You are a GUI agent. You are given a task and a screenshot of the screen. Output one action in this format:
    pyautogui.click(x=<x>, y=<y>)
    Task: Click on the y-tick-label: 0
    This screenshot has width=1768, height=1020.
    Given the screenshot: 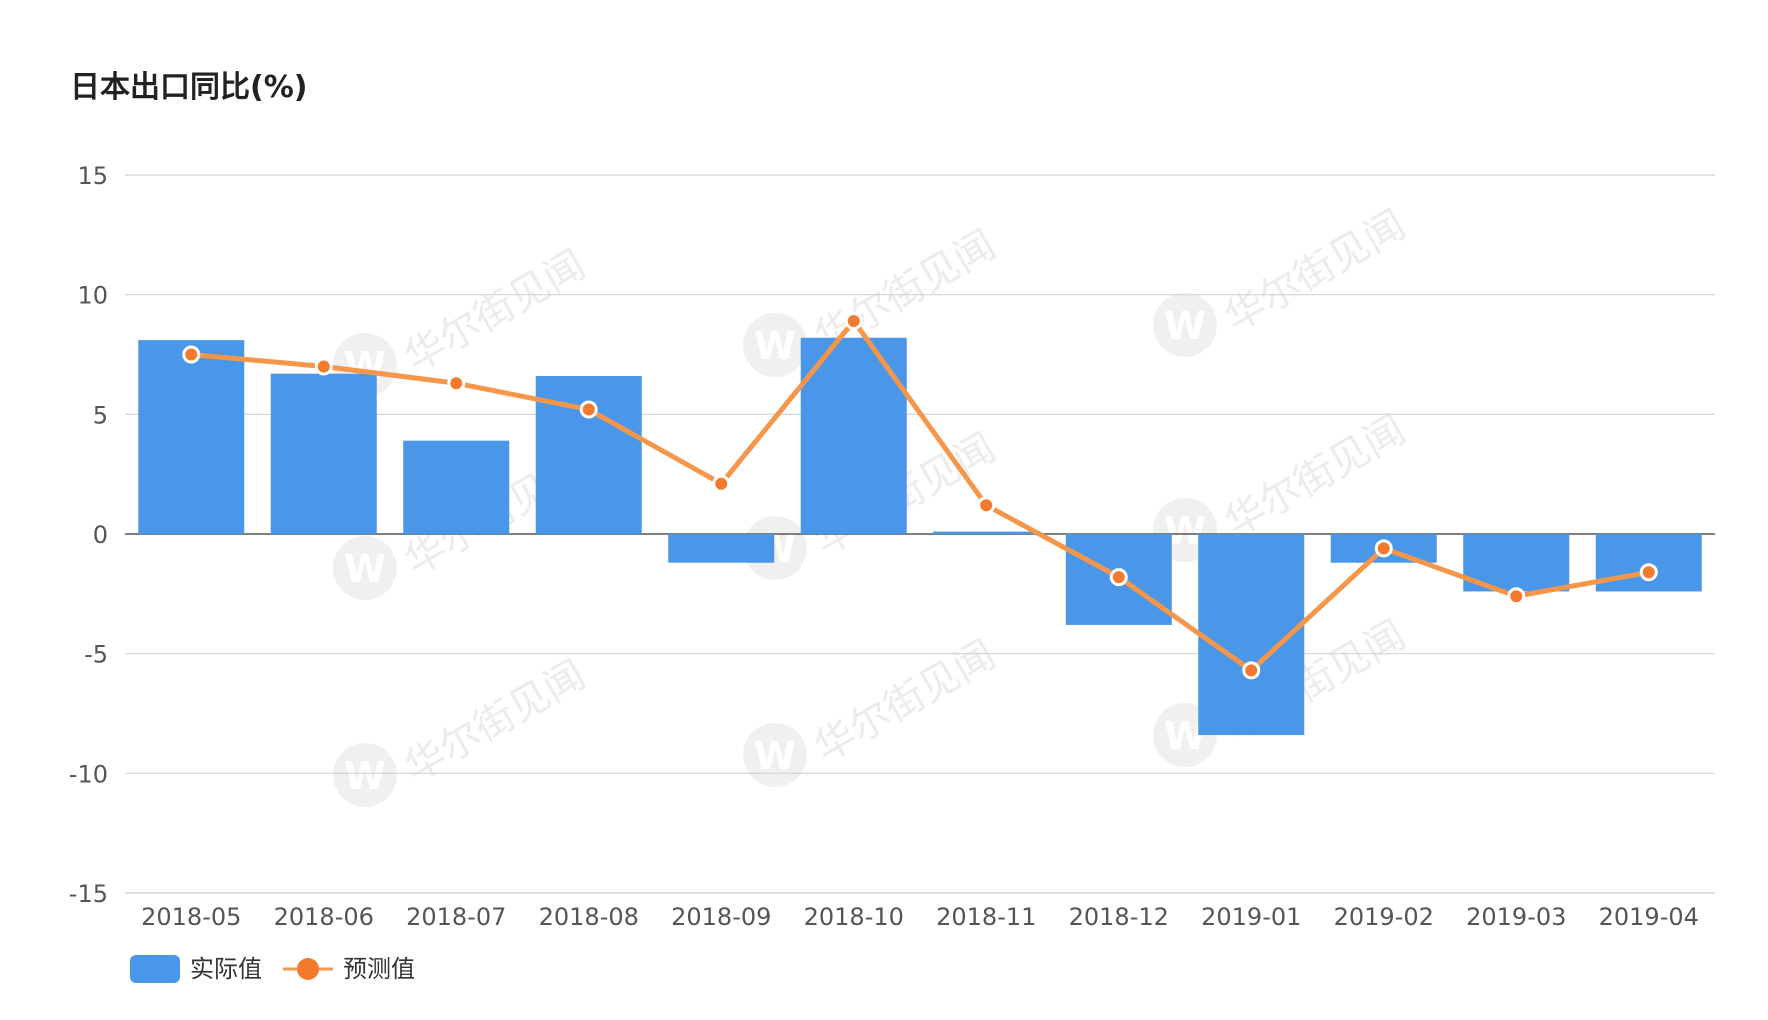 What is the action you would take?
    pyautogui.click(x=100, y=535)
    